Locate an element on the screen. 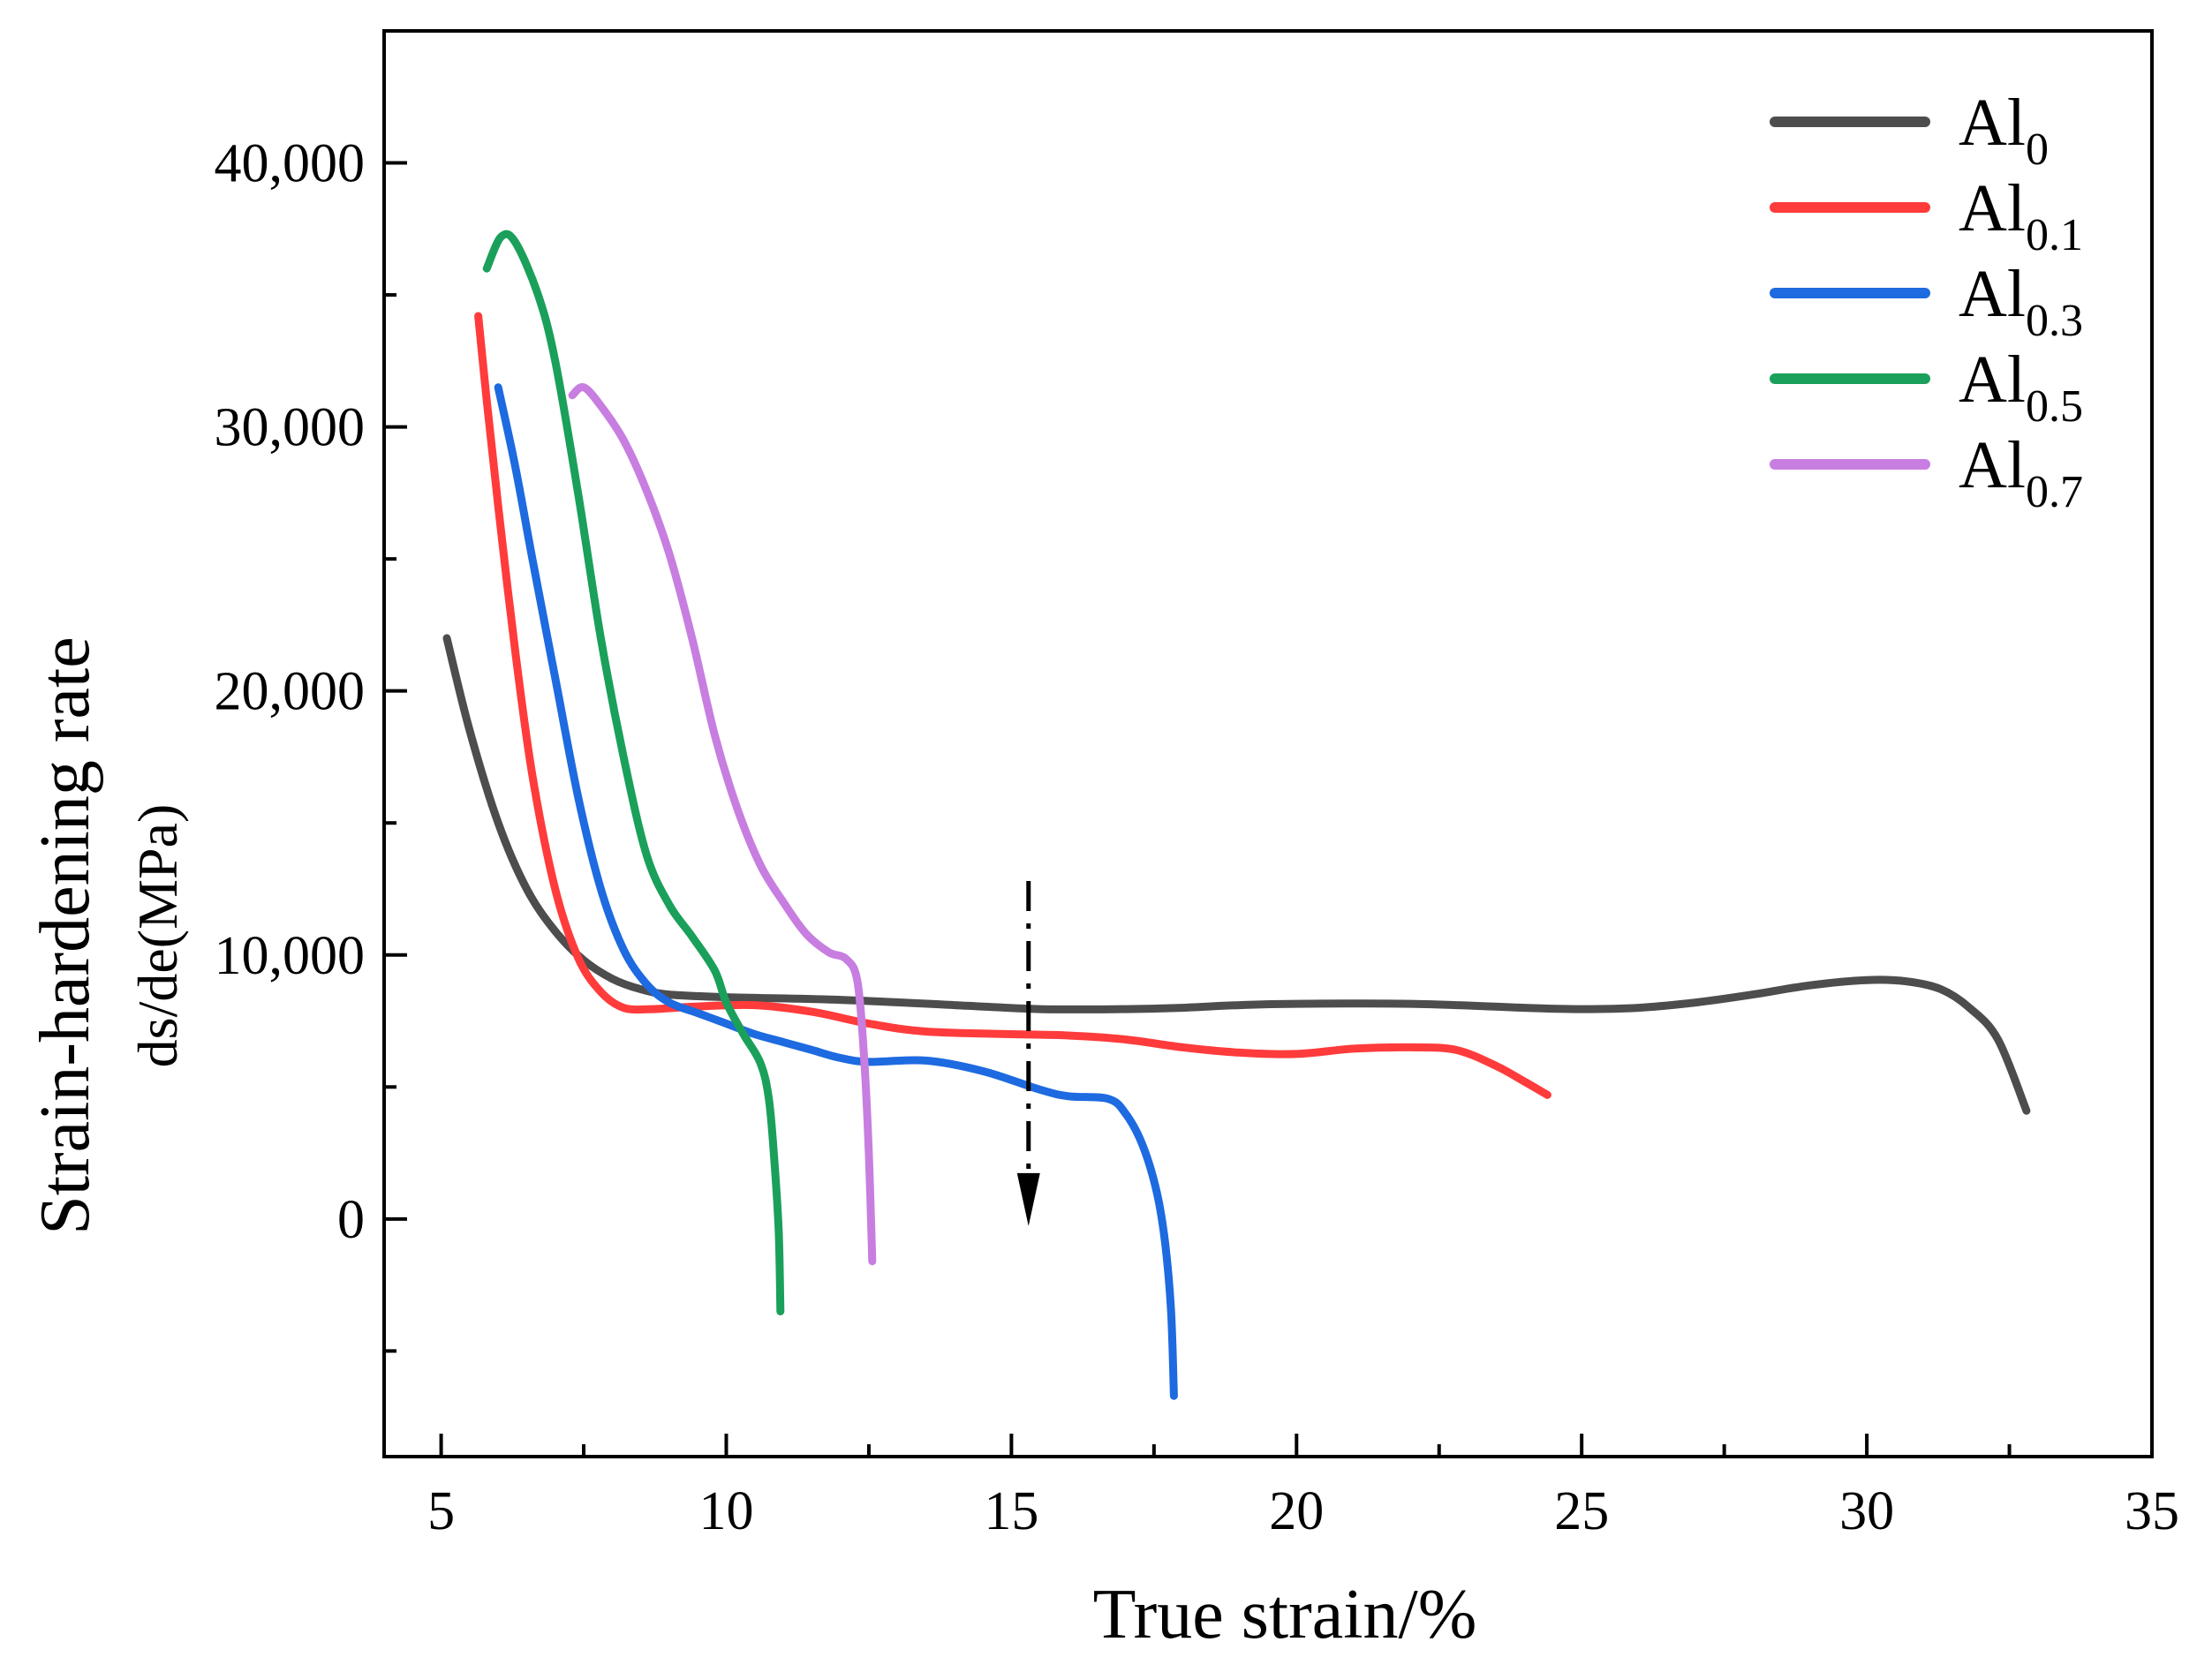 This screenshot has height=1672, width=2212. x-tick-label: 5 is located at coordinates (441, 1511).